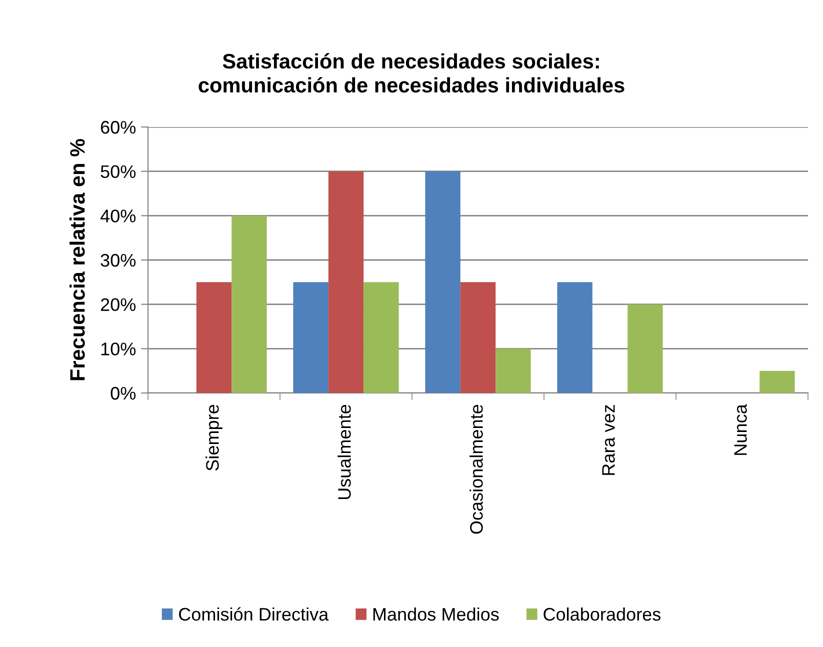 The image size is (823, 647). What do you see at coordinates (118, 171) in the screenshot?
I see `y-tick-label: 50%` at bounding box center [118, 171].